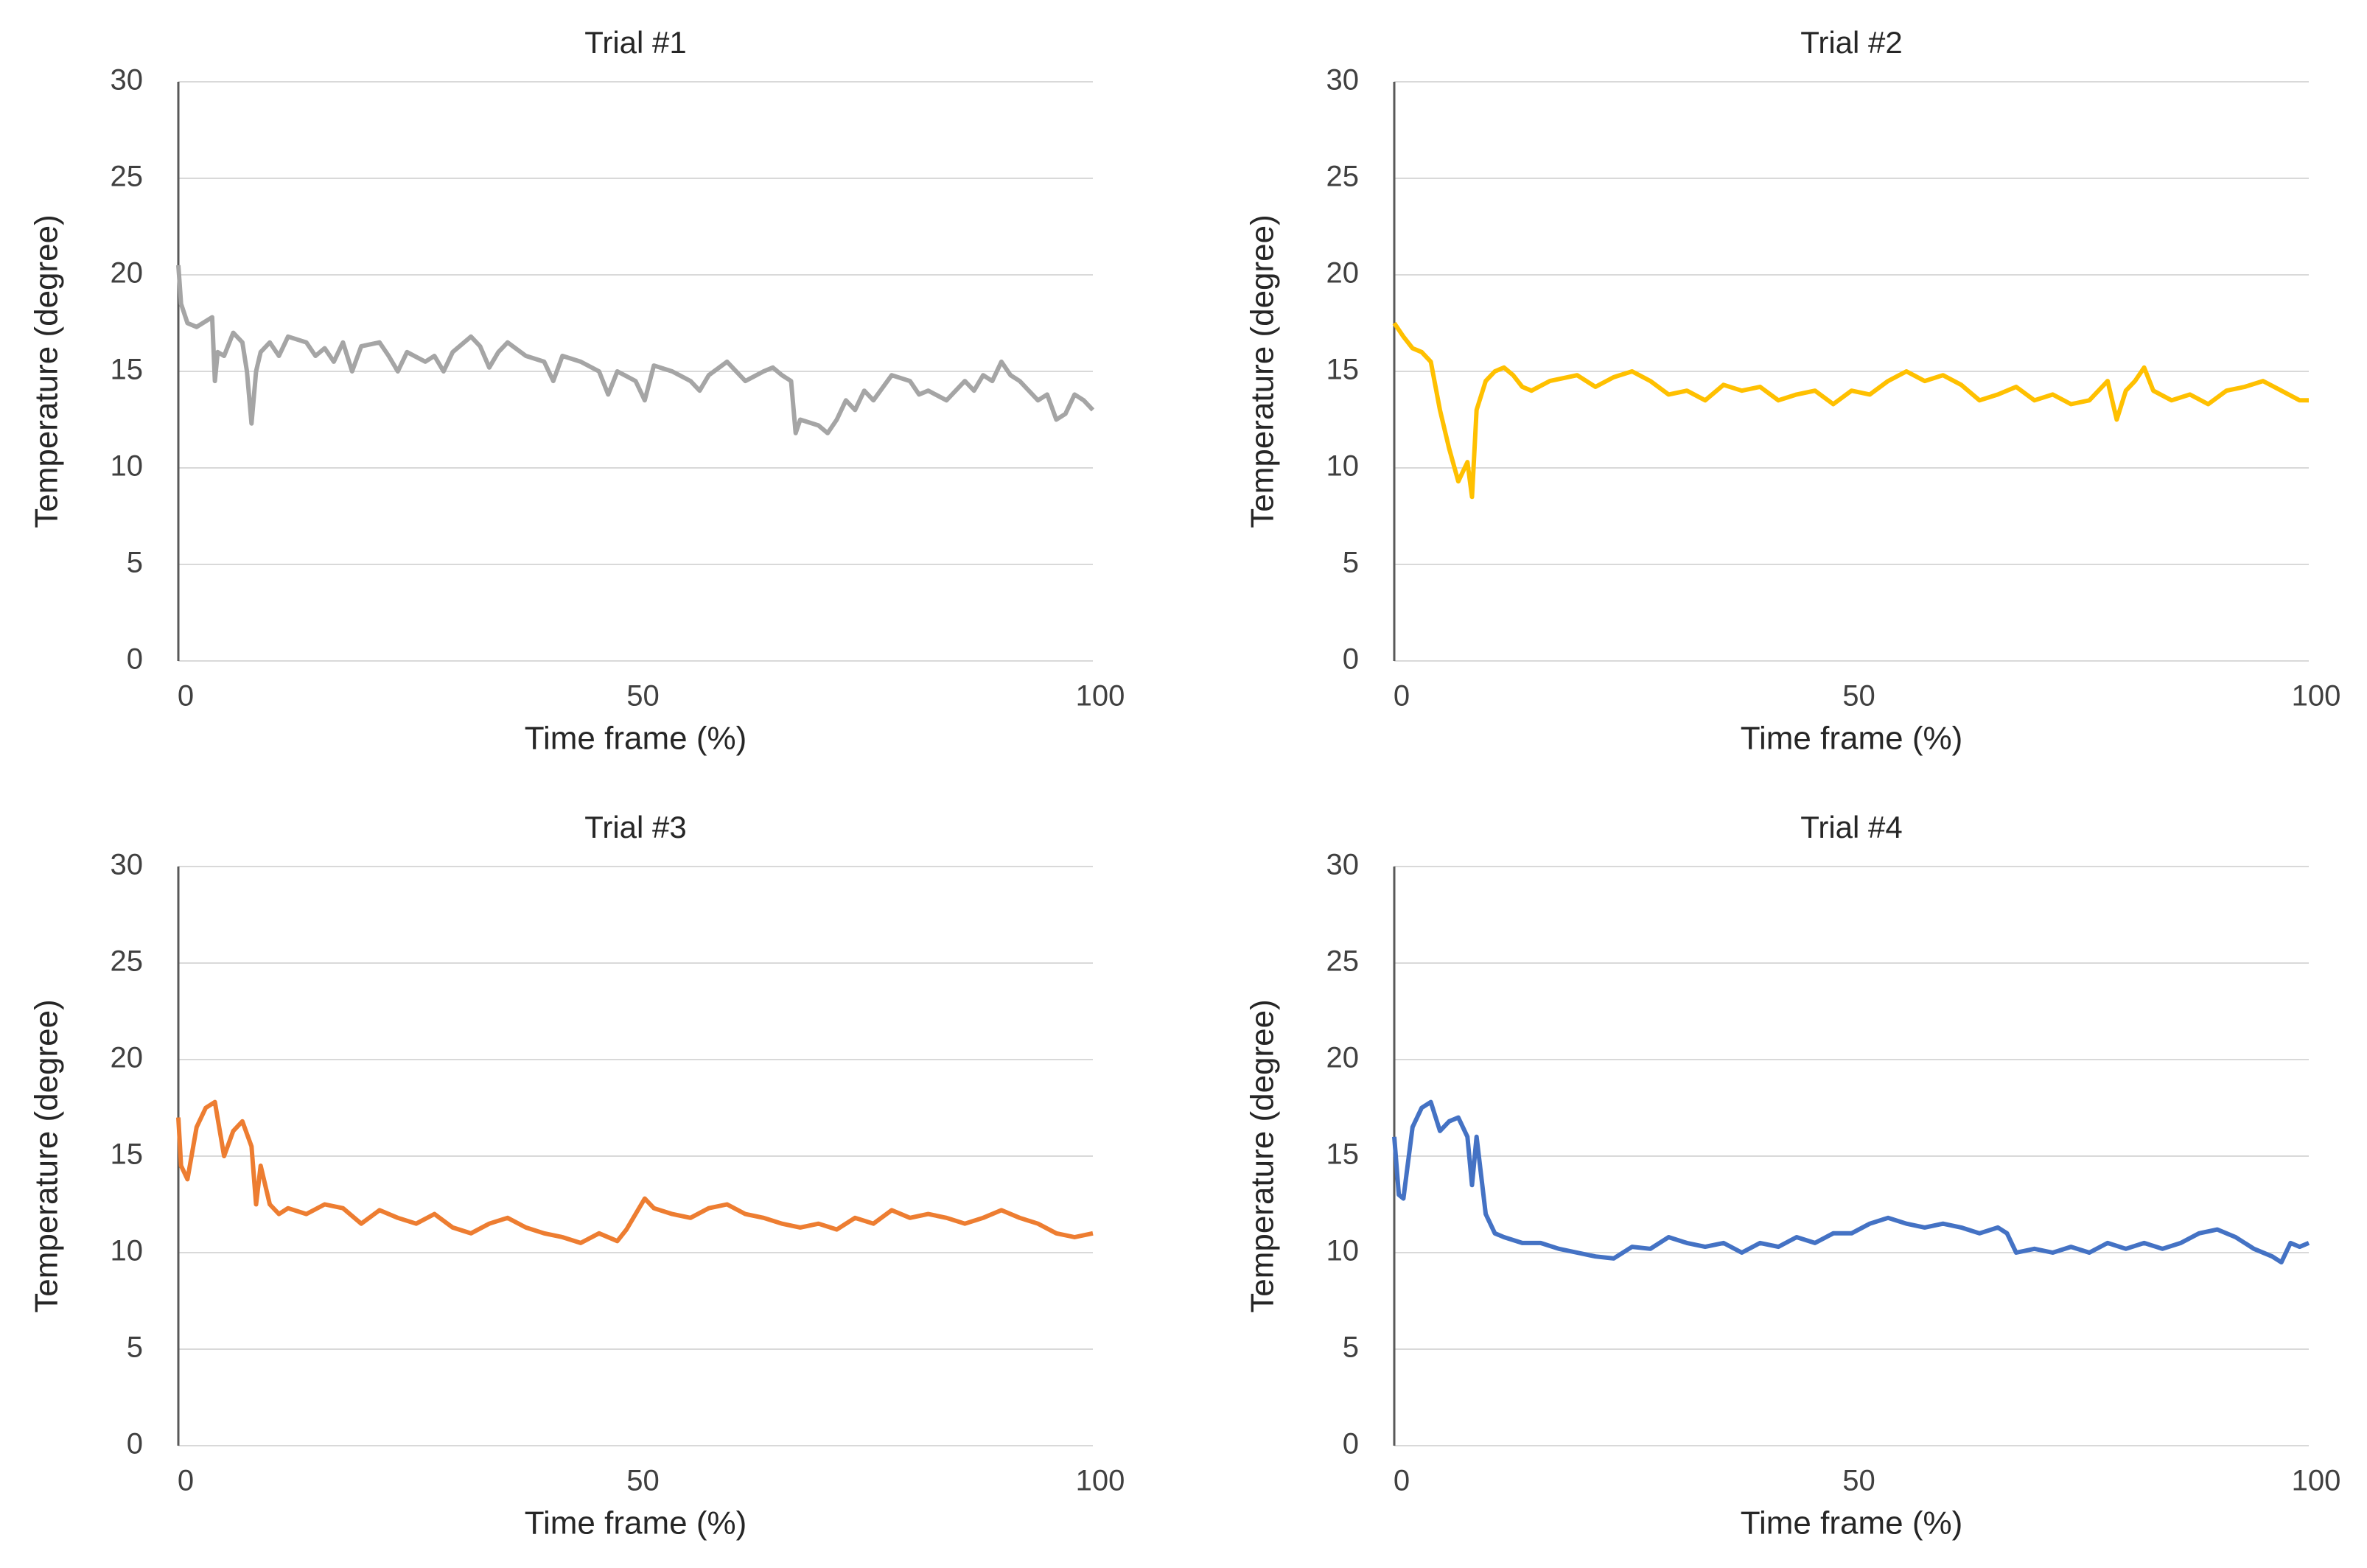 This screenshot has width=2367, height=1568. What do you see at coordinates (635, 42) in the screenshot?
I see `chart-title: Trial #1` at bounding box center [635, 42].